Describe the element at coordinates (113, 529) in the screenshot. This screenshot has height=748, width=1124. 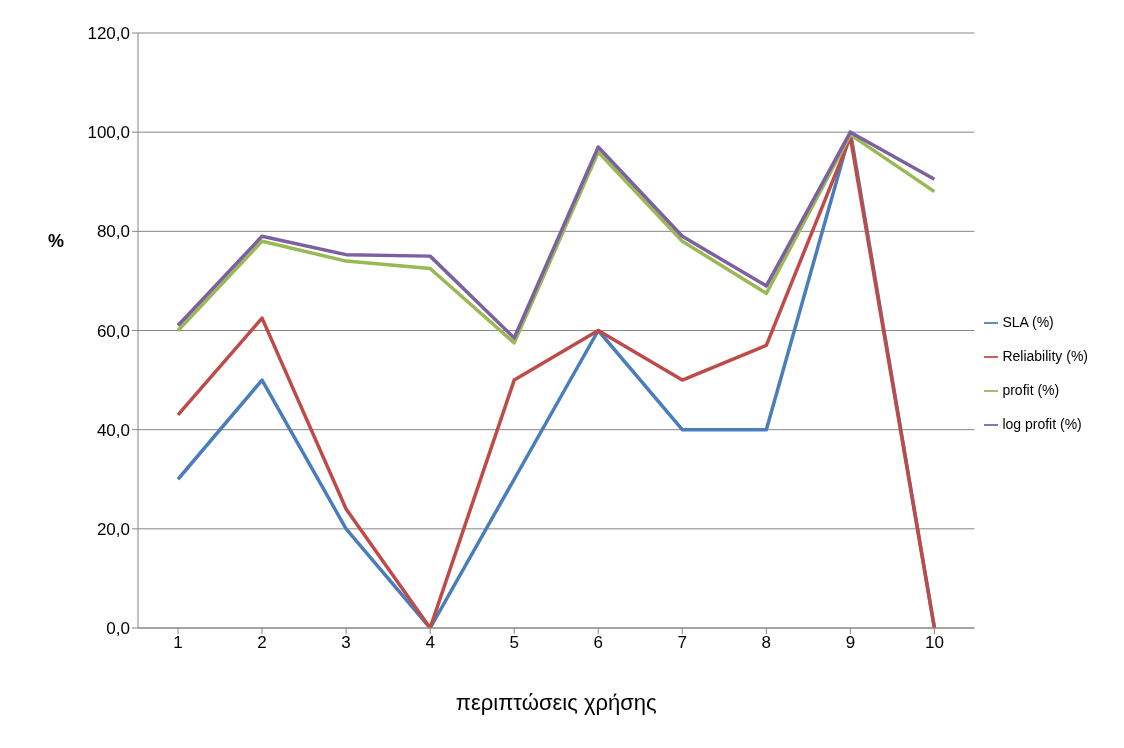
I see `y-tick-label: 20,0` at that location.